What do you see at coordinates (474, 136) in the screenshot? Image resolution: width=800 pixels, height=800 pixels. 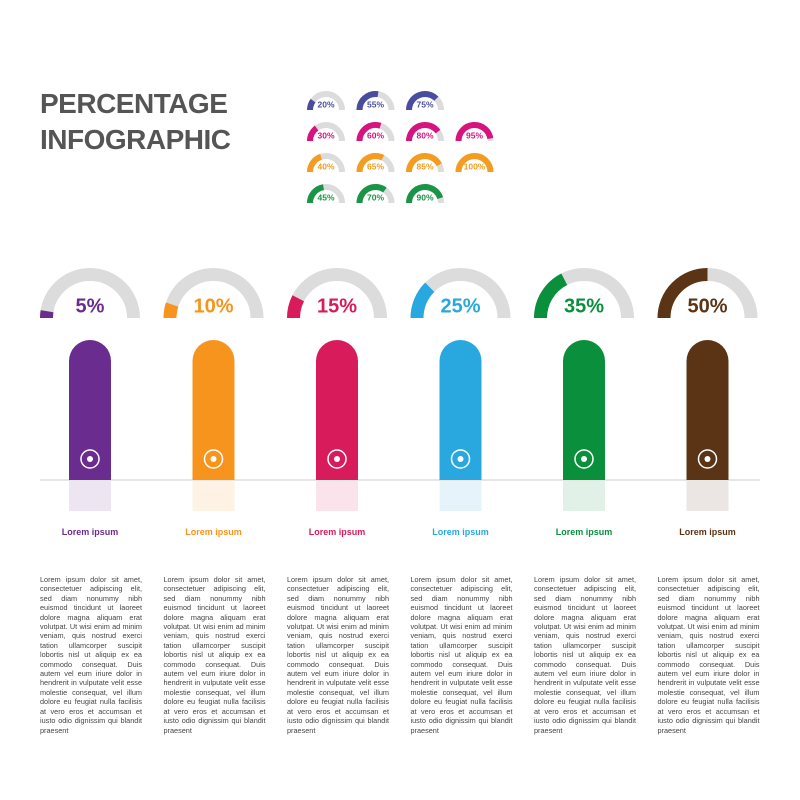 I see `gauge-label: 95%` at bounding box center [474, 136].